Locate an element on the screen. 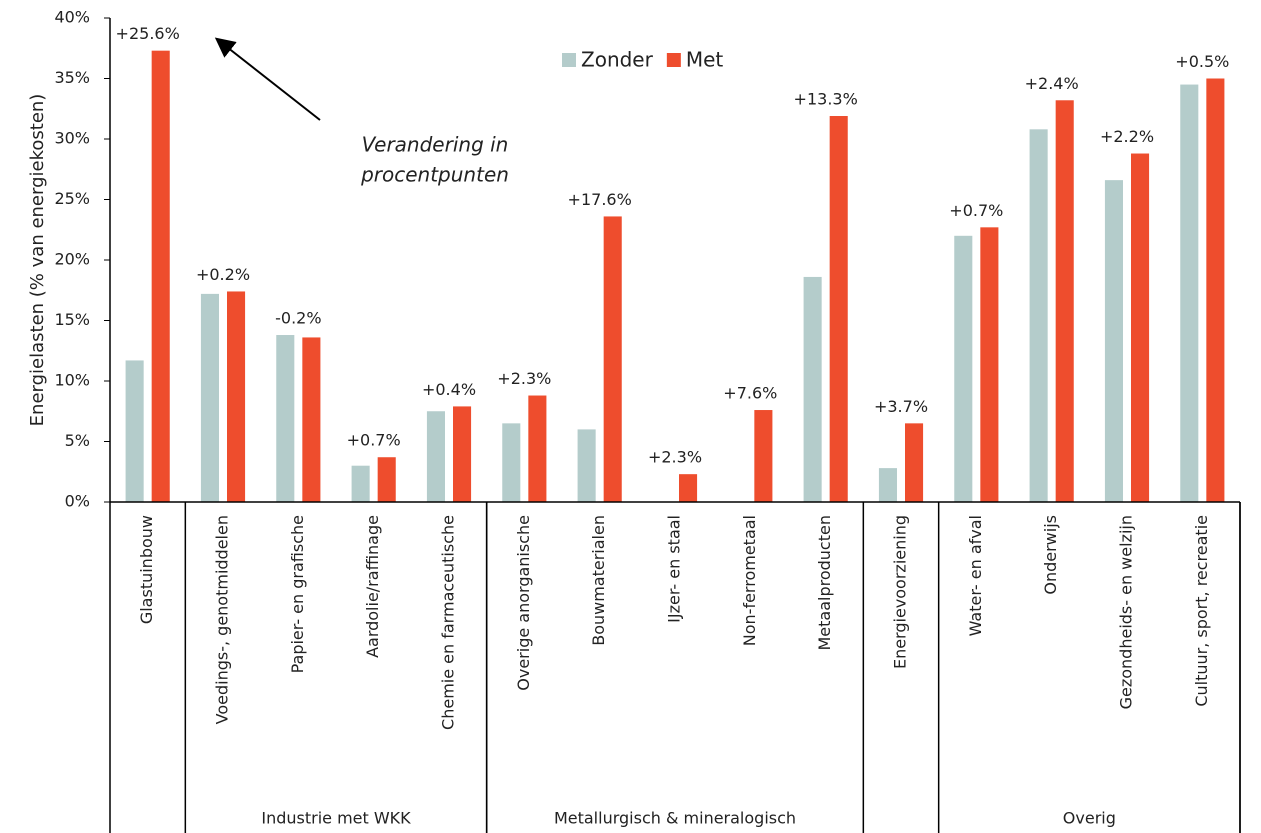  group-label: Metallurgisch & mineralogisch is located at coordinates (675, 818).